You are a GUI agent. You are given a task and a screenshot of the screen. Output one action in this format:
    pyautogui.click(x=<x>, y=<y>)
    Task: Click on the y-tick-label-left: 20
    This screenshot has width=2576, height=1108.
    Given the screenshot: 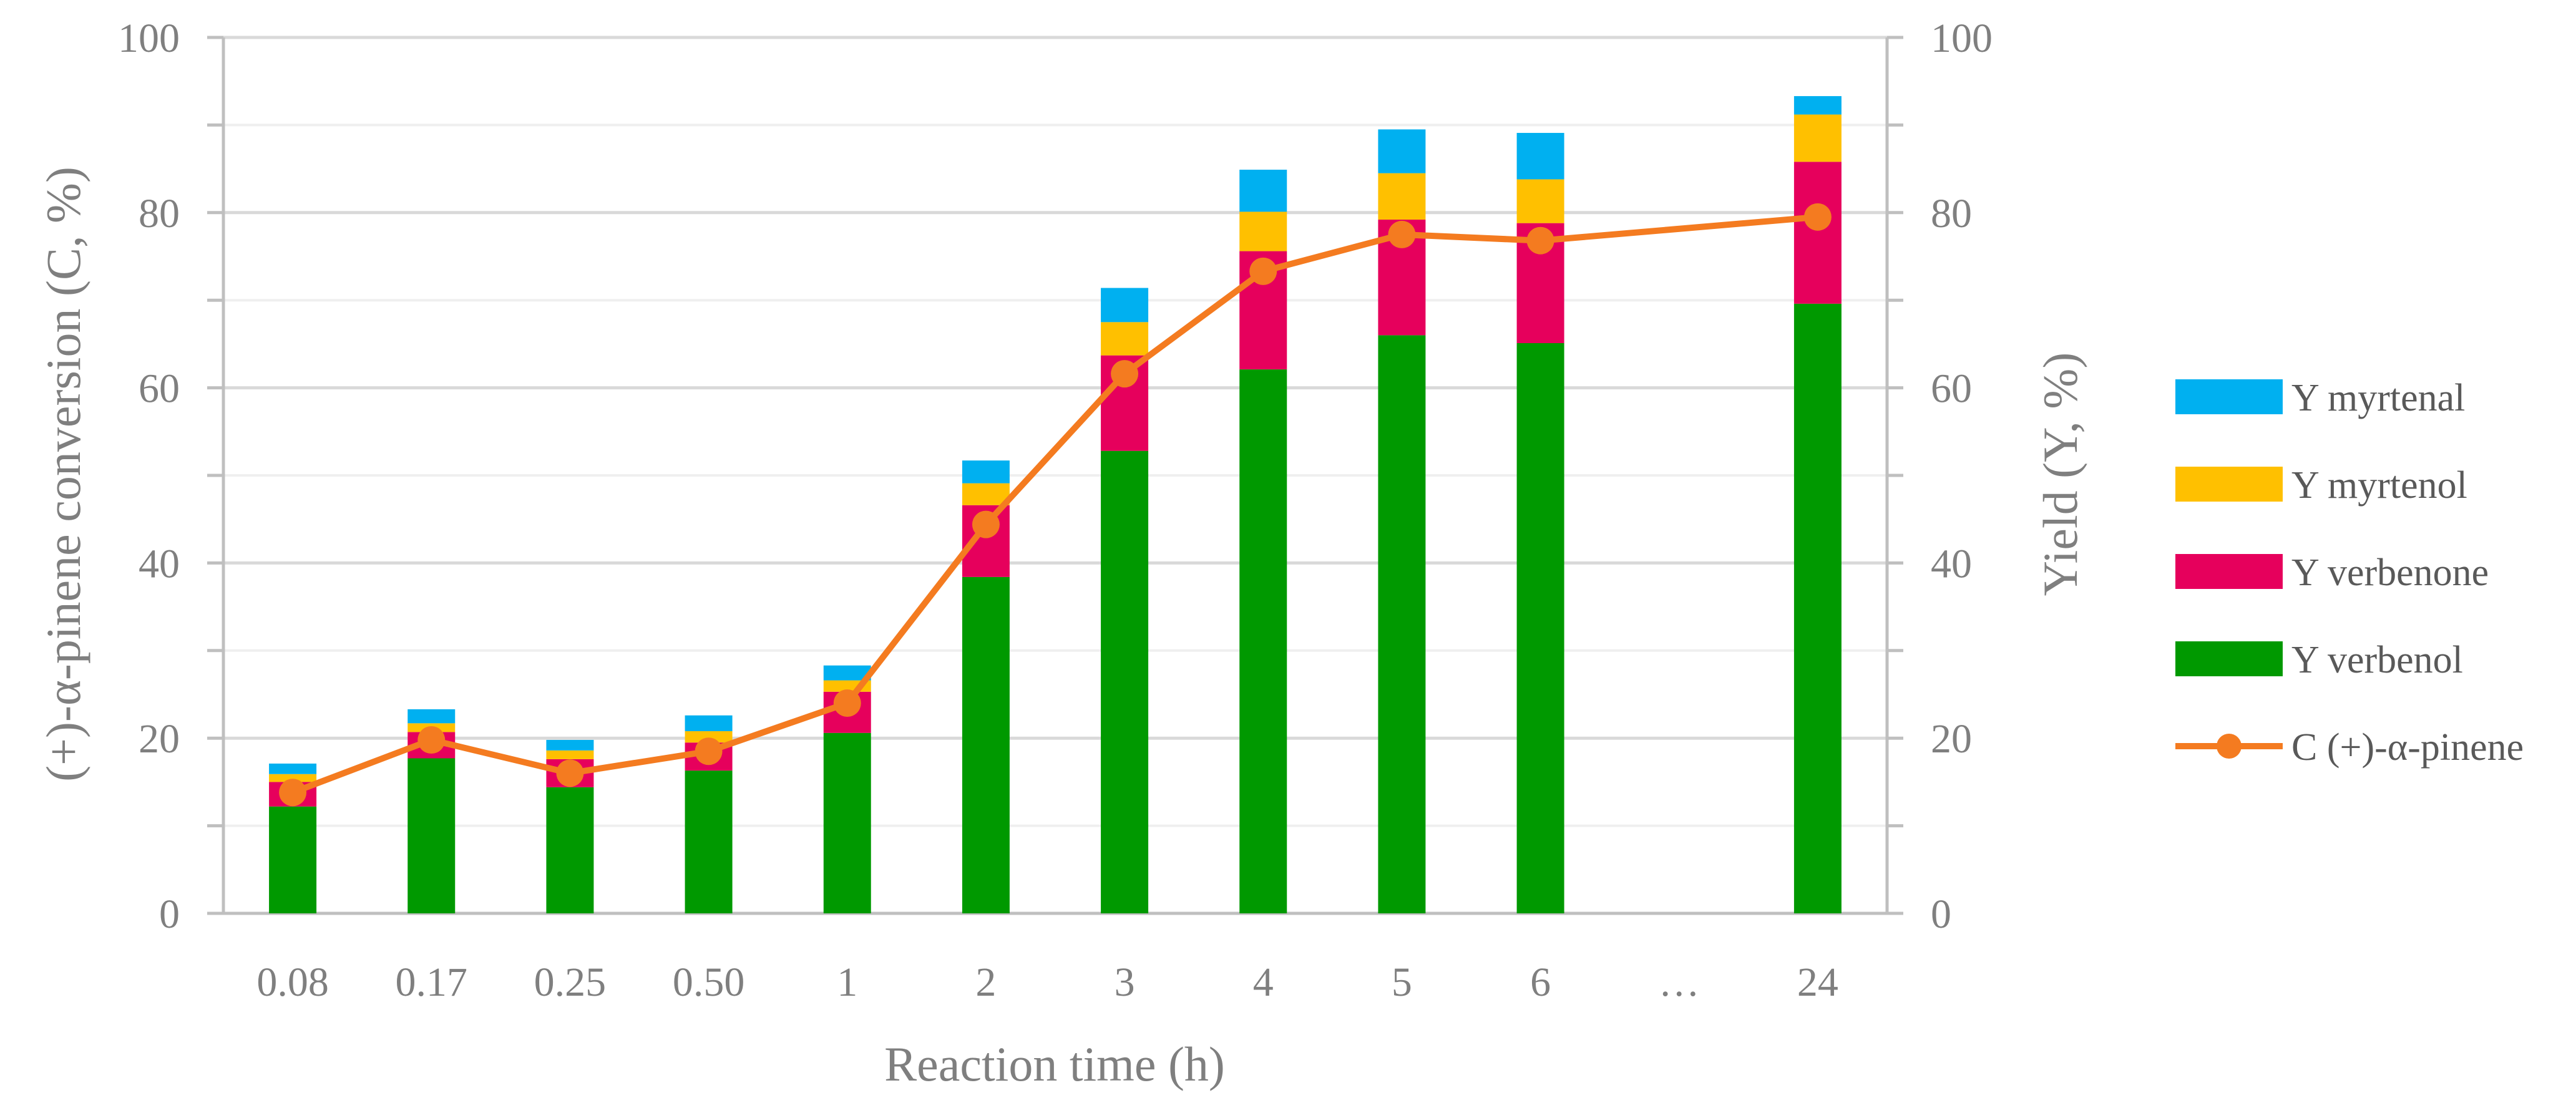 What is the action you would take?
    pyautogui.click(x=159, y=739)
    